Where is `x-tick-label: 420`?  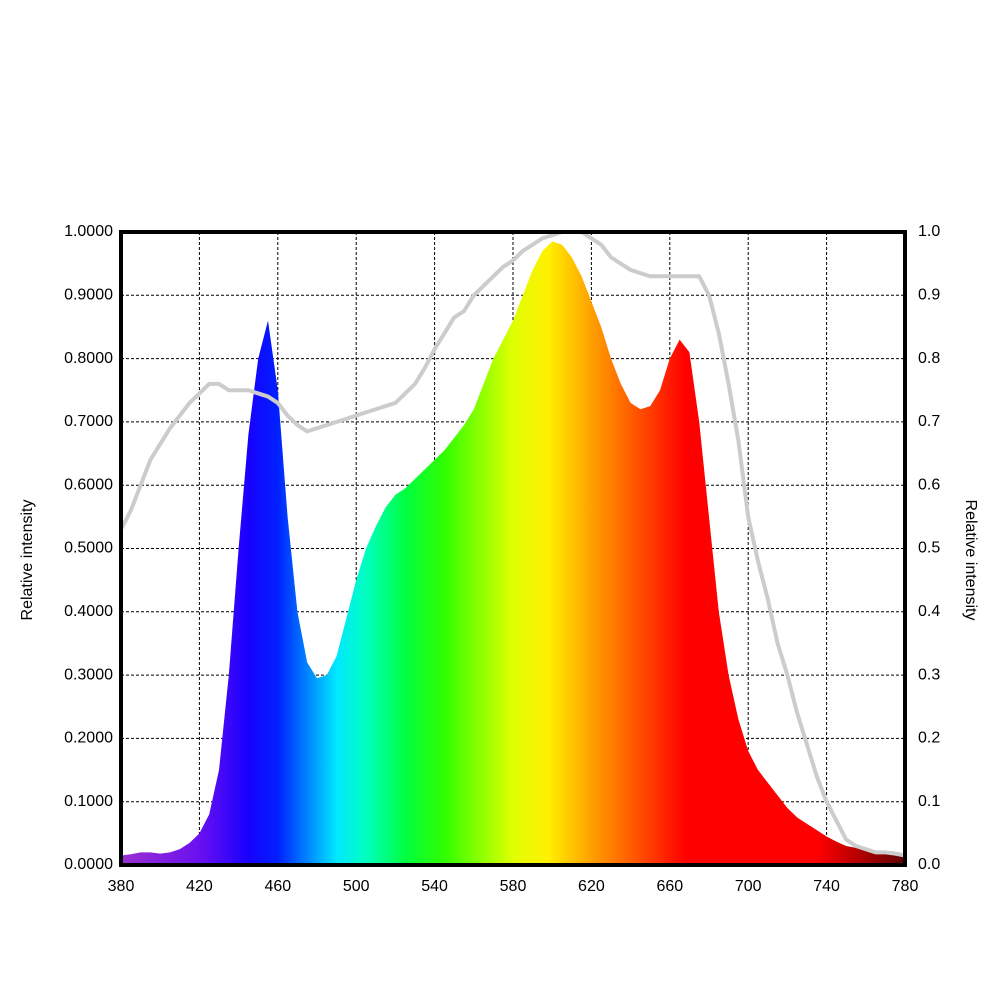
x-tick-label: 420 is located at coordinates (199, 886).